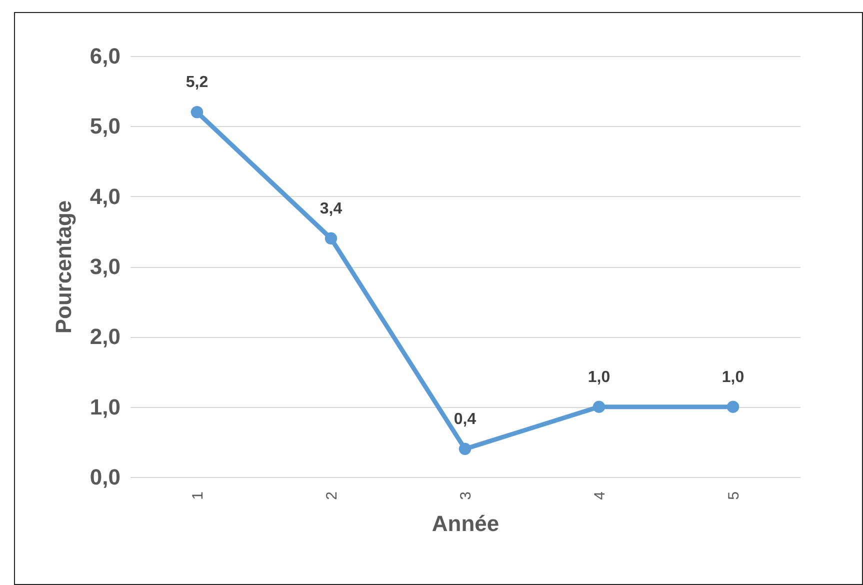 The image size is (863, 585). I want to click on data-label: 5,2, so click(197, 83).